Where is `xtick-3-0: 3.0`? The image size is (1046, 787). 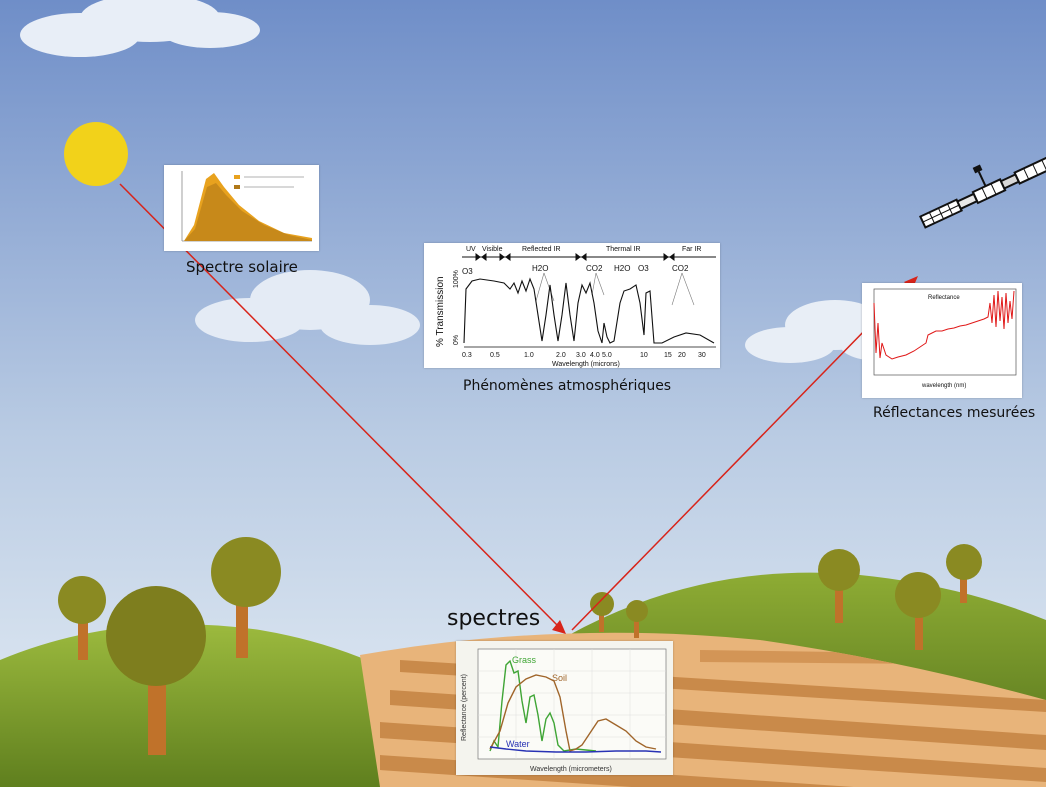
xtick-3-0: 3.0 is located at coordinates (581, 355).